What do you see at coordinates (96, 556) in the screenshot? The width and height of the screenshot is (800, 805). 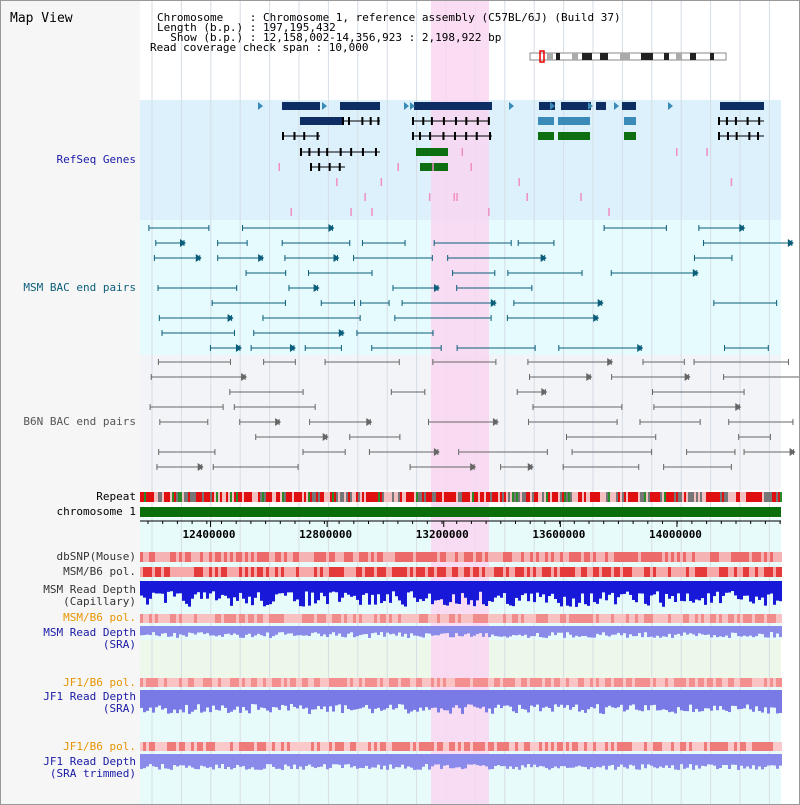 I see `track-label-dbsnp: dbSNP(Mouse)` at bounding box center [96, 556].